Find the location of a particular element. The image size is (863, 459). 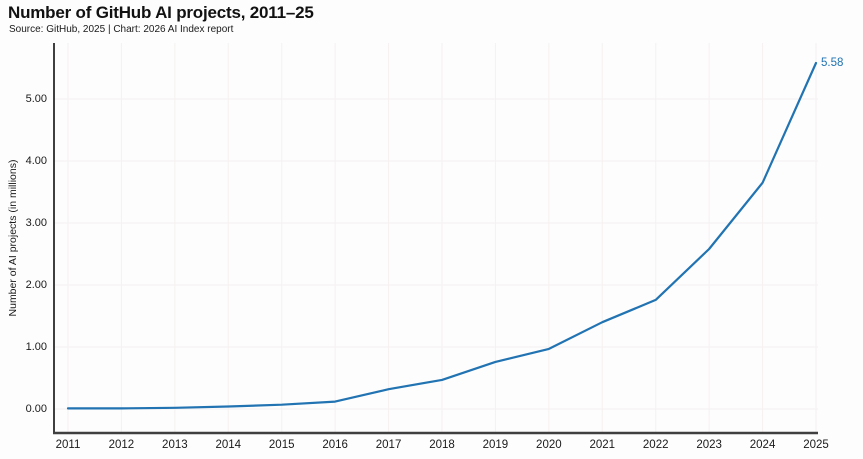

x-tick-label: 2016 is located at coordinates (335, 445).